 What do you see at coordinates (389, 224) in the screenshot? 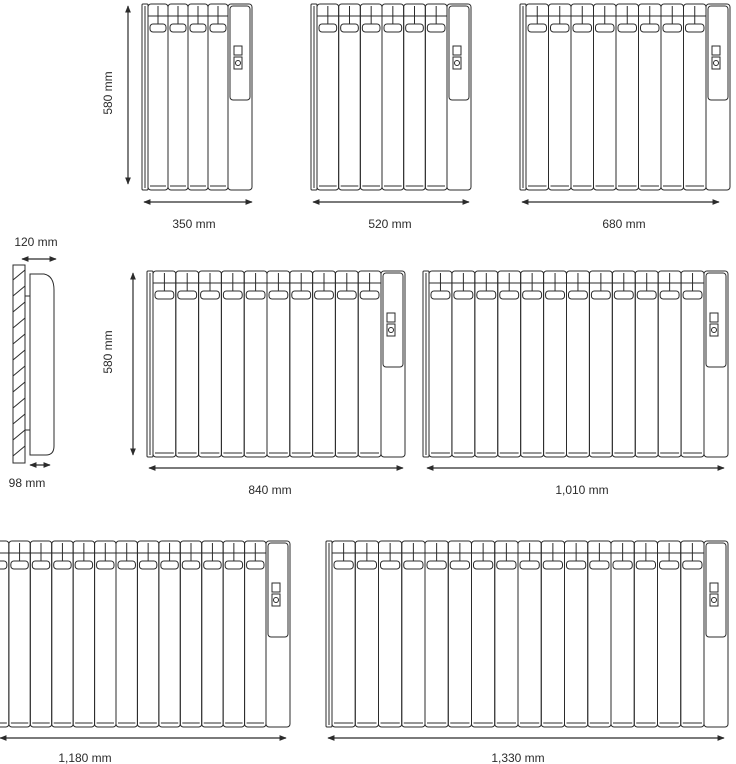
I see `width-label-520: 520 mm` at bounding box center [389, 224].